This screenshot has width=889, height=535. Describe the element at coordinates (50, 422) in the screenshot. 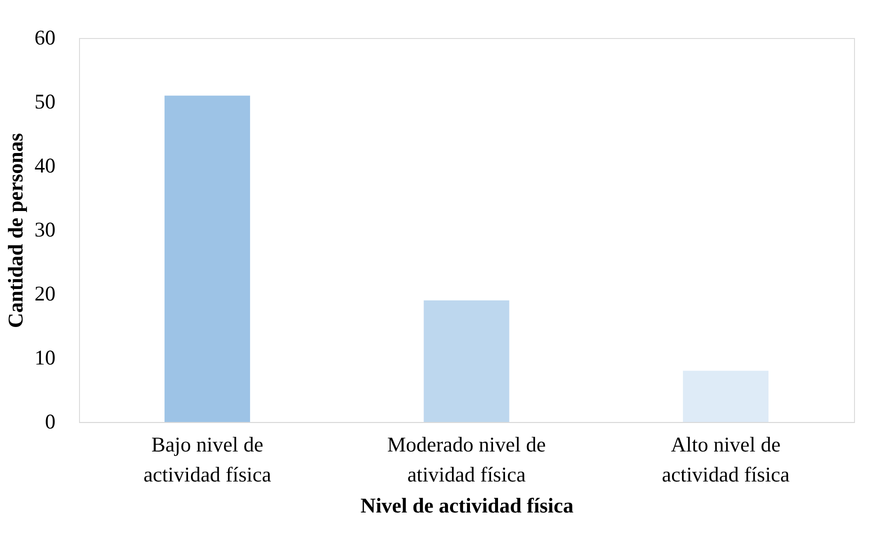

I see `y-tick-label: 0` at that location.